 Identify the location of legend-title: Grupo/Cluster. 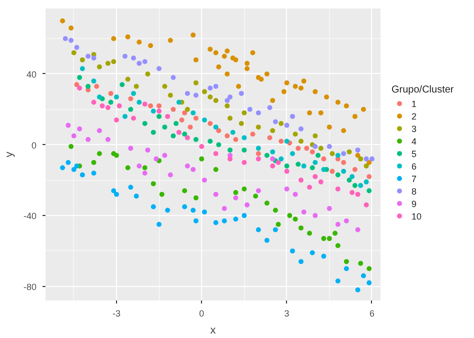
(423, 90).